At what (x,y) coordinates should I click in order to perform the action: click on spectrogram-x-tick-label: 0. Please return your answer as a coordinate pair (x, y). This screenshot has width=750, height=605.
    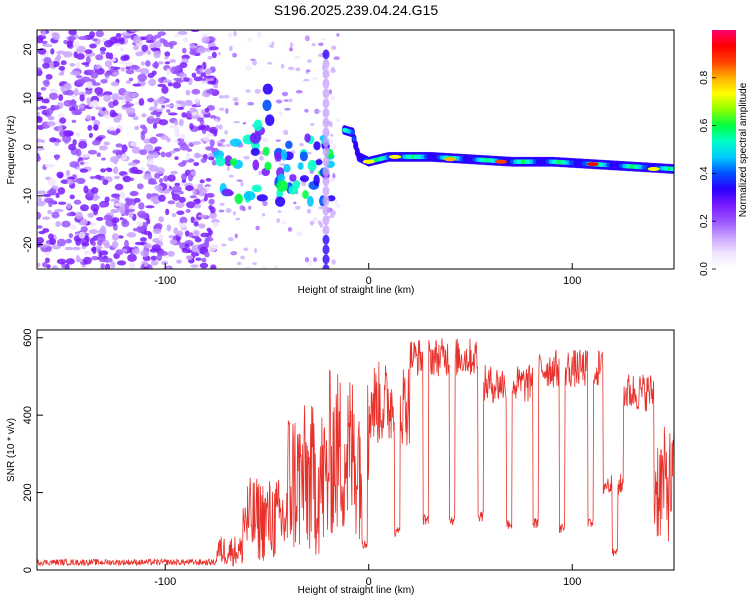
    Looking at the image, I should click on (369, 281).